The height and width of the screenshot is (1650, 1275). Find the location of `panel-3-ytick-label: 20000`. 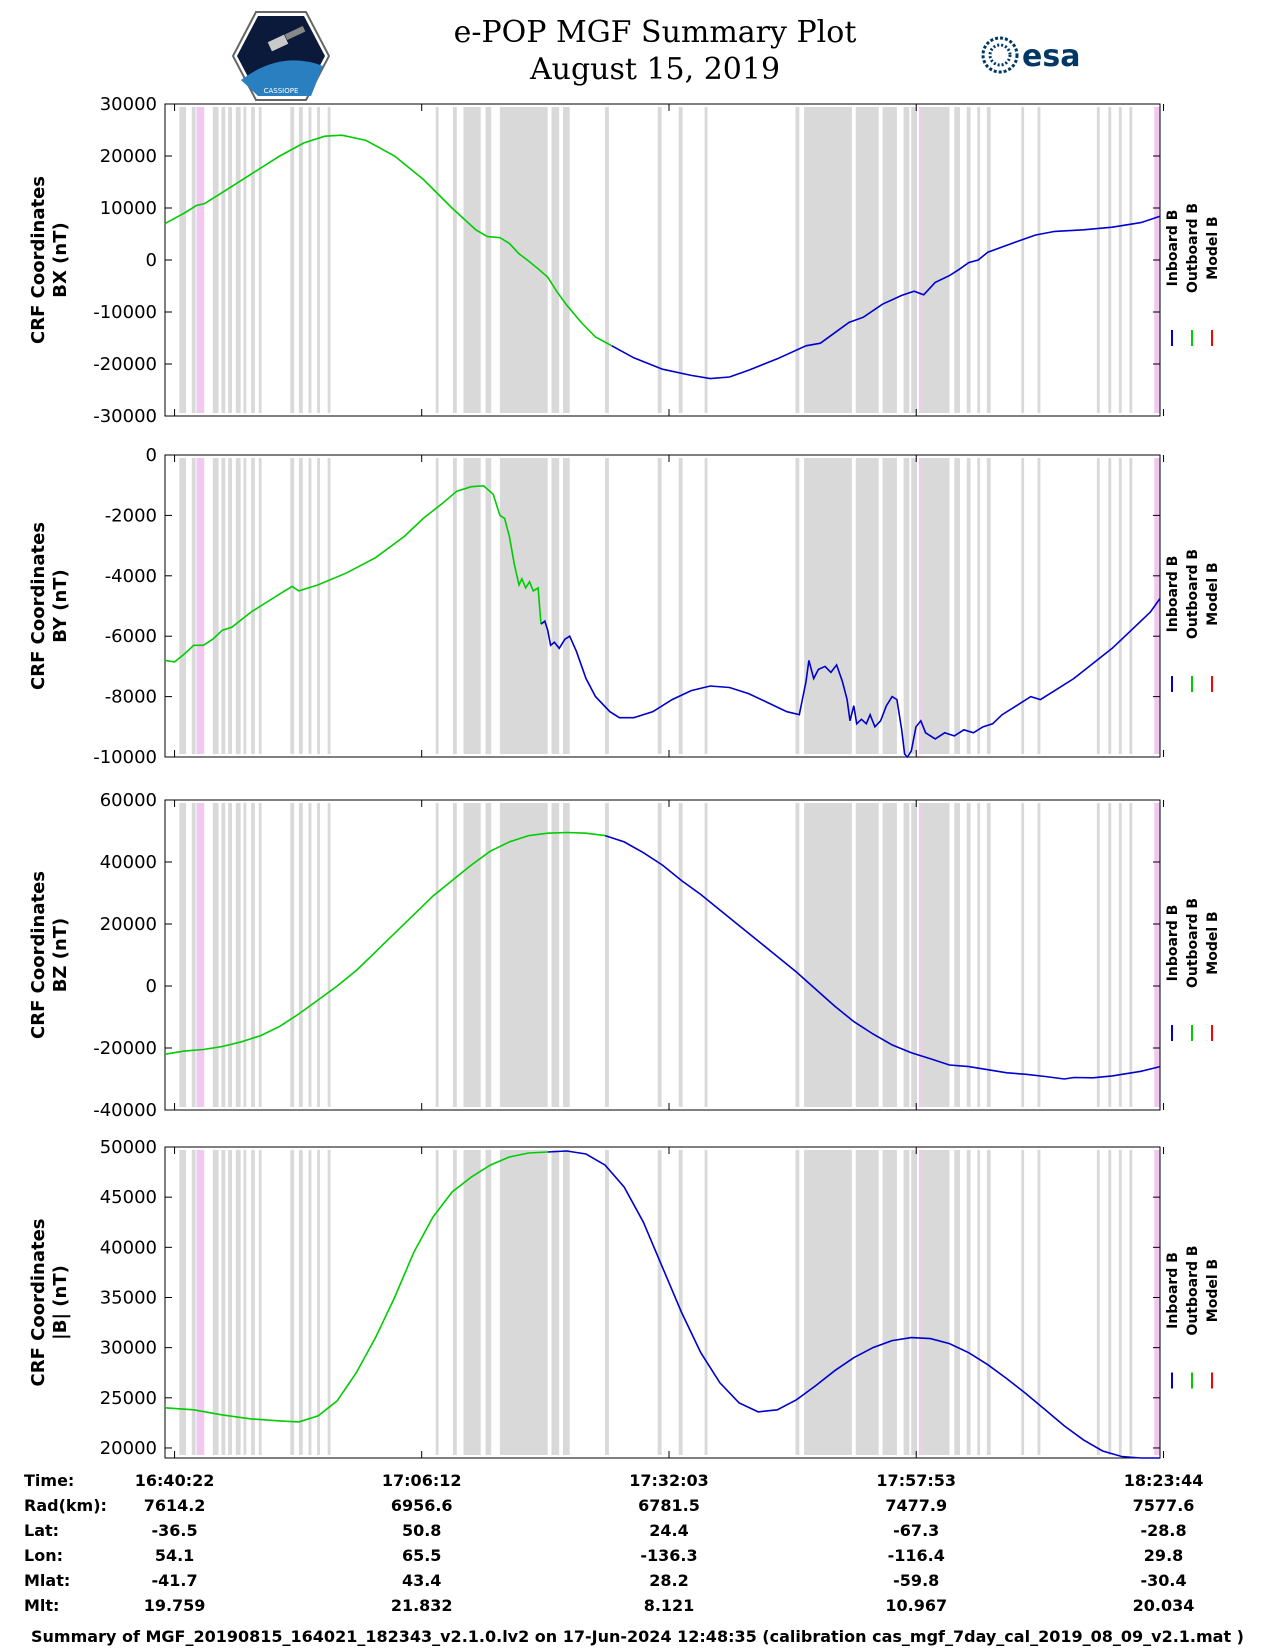

panel-3-ytick-label: 20000 is located at coordinates (128, 924).